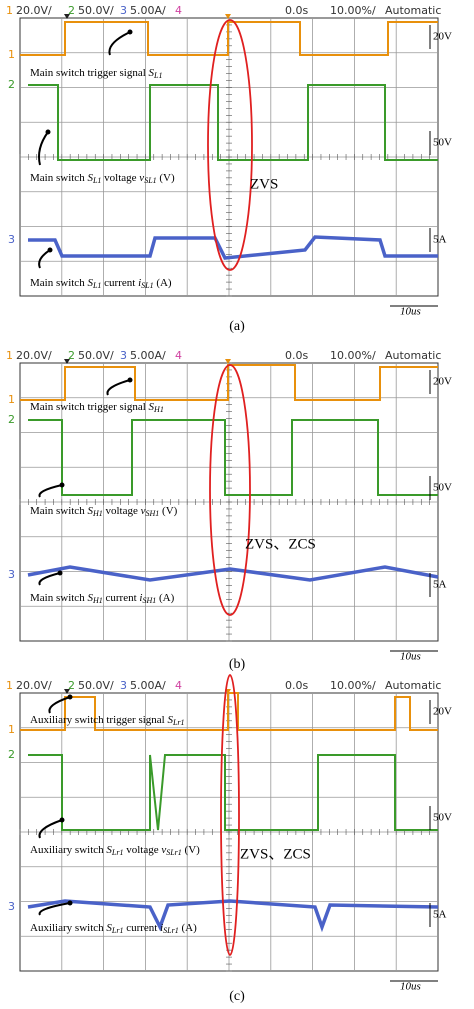 This screenshot has height=1009, width=474. I want to click on signal-label: Main switch SH1​ current iSH1​ (A), so click(102, 598).